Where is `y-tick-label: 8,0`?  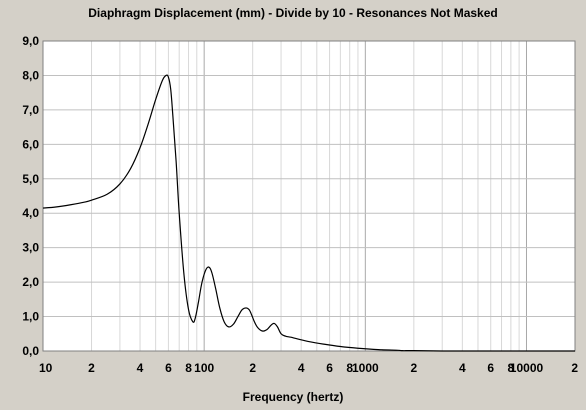
y-tick-label: 8,0 is located at coordinates (30, 75).